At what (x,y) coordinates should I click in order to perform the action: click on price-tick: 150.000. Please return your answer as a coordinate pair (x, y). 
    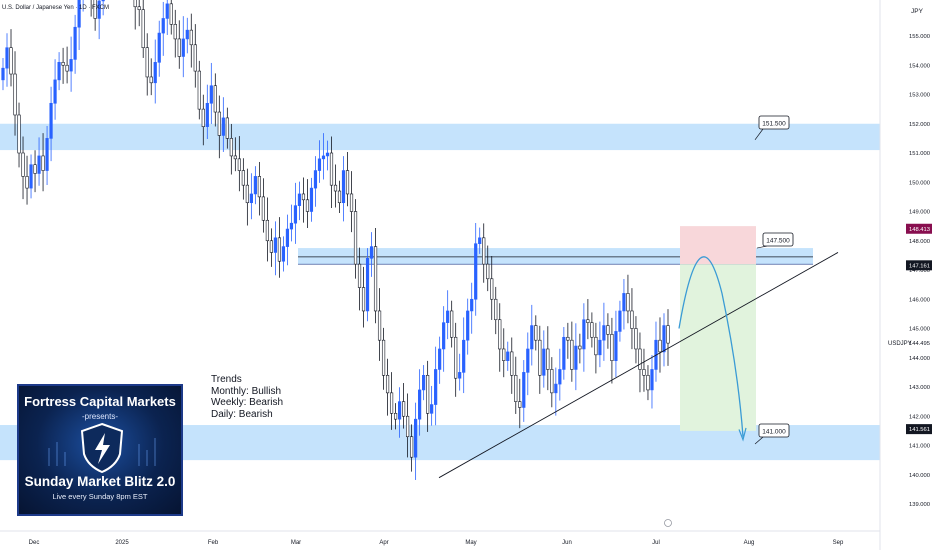
    Looking at the image, I should click on (919, 183).